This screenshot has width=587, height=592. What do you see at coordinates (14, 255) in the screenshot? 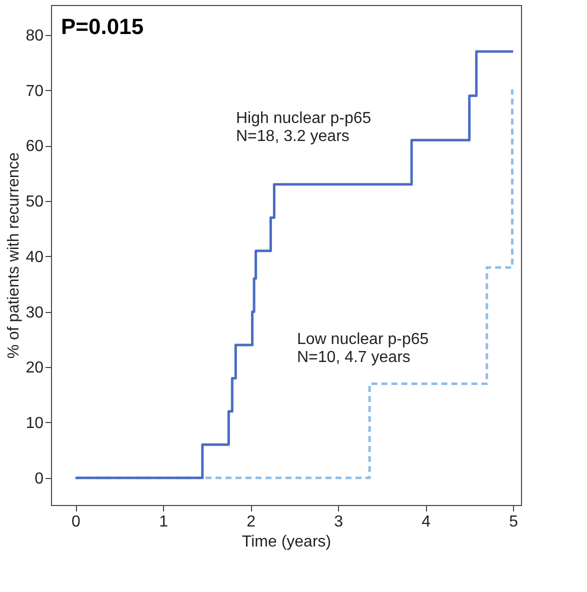
I see `y-axis-title: % of patients with recurrence` at bounding box center [14, 255].